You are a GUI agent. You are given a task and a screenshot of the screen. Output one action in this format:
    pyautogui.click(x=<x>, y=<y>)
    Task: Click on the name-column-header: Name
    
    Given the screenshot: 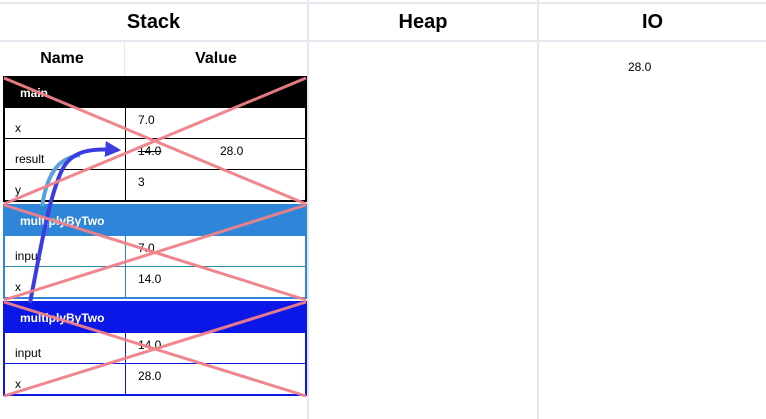 What is the action you would take?
    pyautogui.click(x=62, y=58)
    